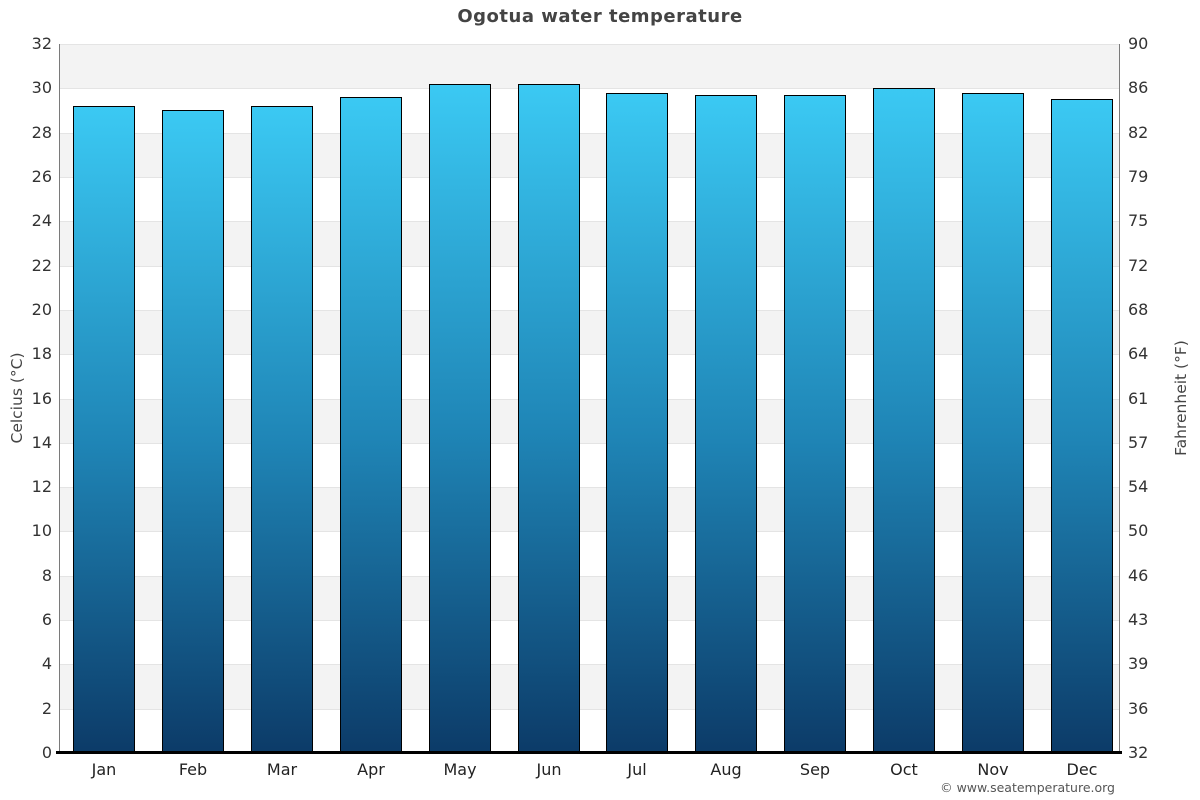 The height and width of the screenshot is (800, 1200). Describe the element at coordinates (371, 769) in the screenshot. I see `x-tick-label: Apr` at that location.